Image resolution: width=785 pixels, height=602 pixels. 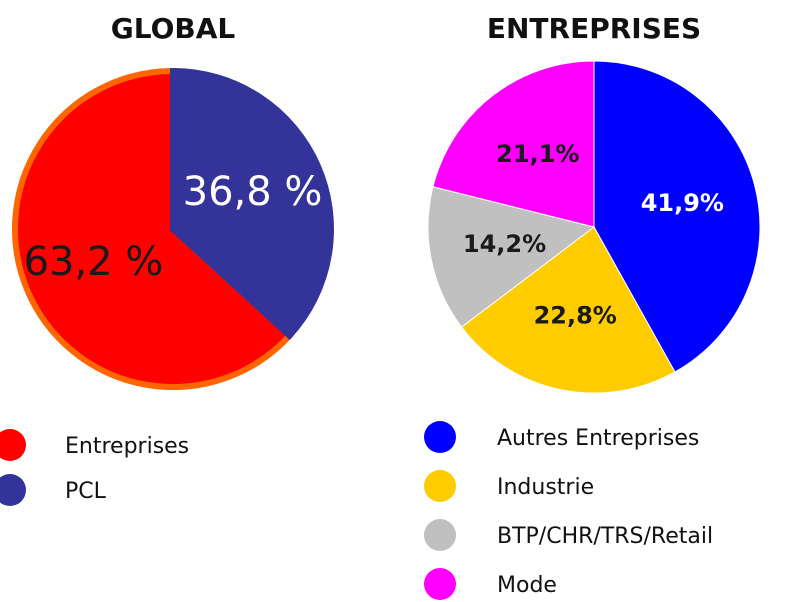 I want to click on value-label: 63,2 %, so click(x=94, y=262).